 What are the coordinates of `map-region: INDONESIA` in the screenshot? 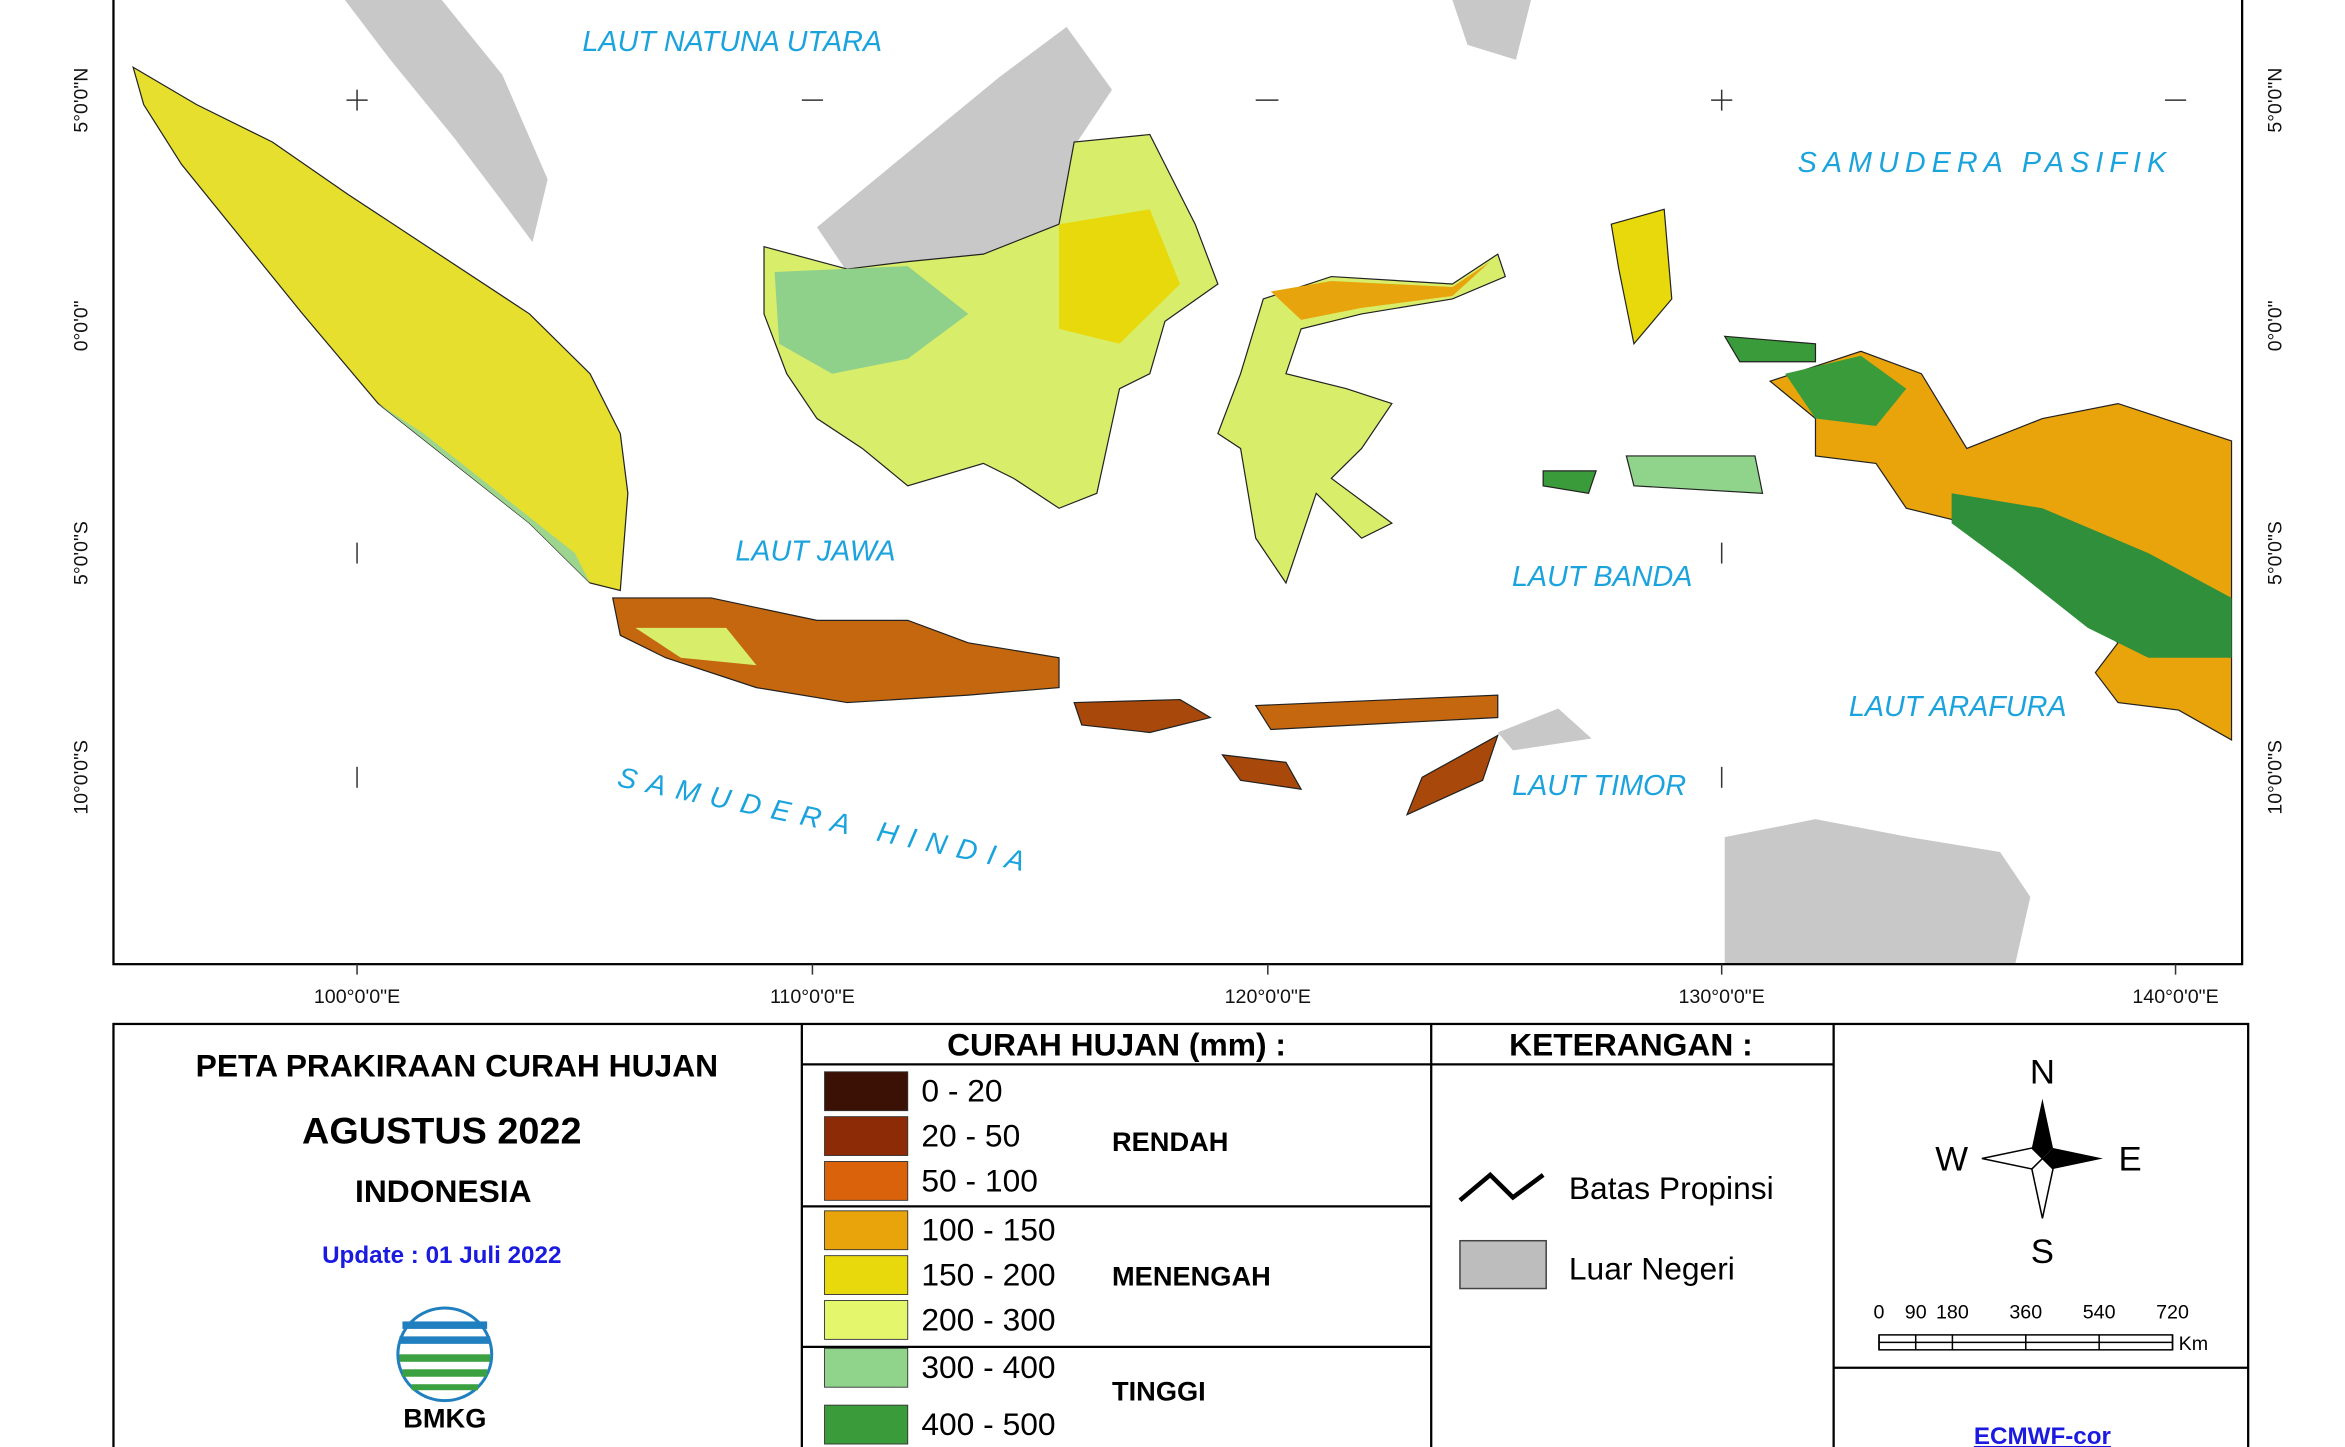 It's located at (443, 1191).